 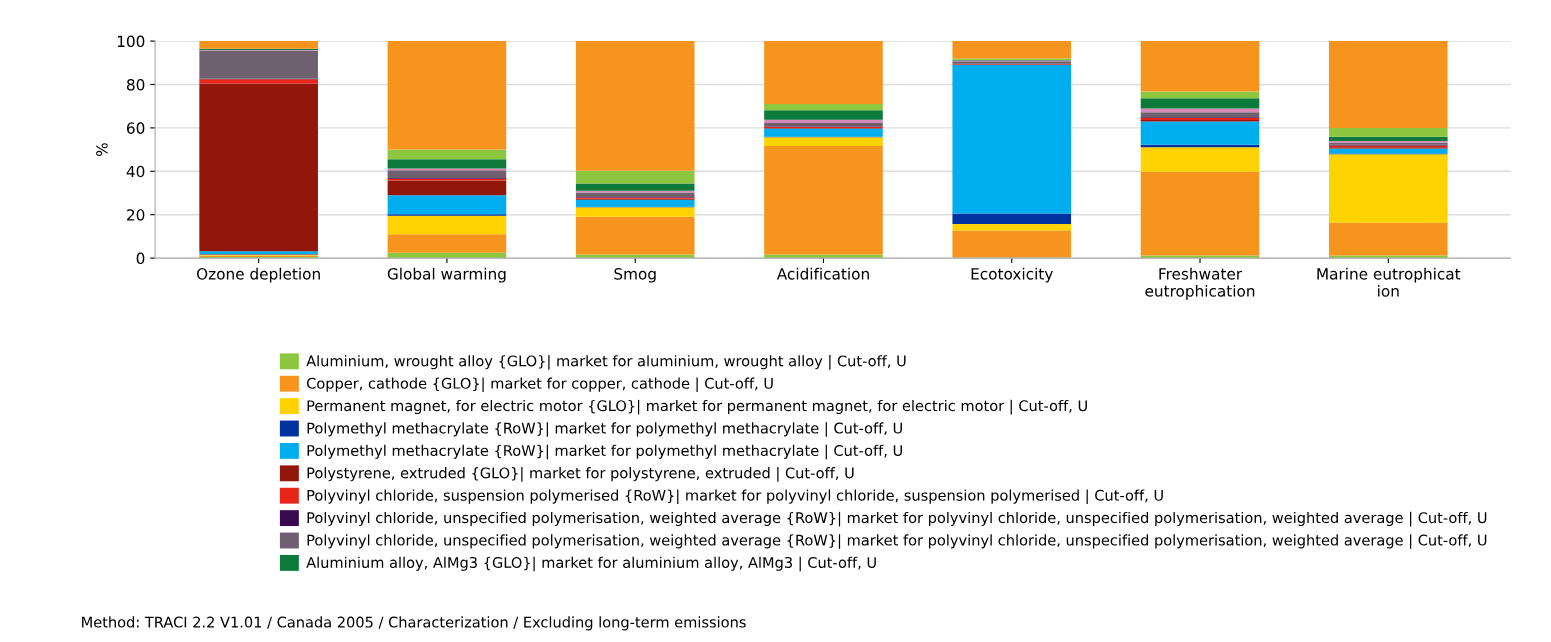 What do you see at coordinates (635, 275) in the screenshot?
I see `x-tick-label: Smog` at bounding box center [635, 275].